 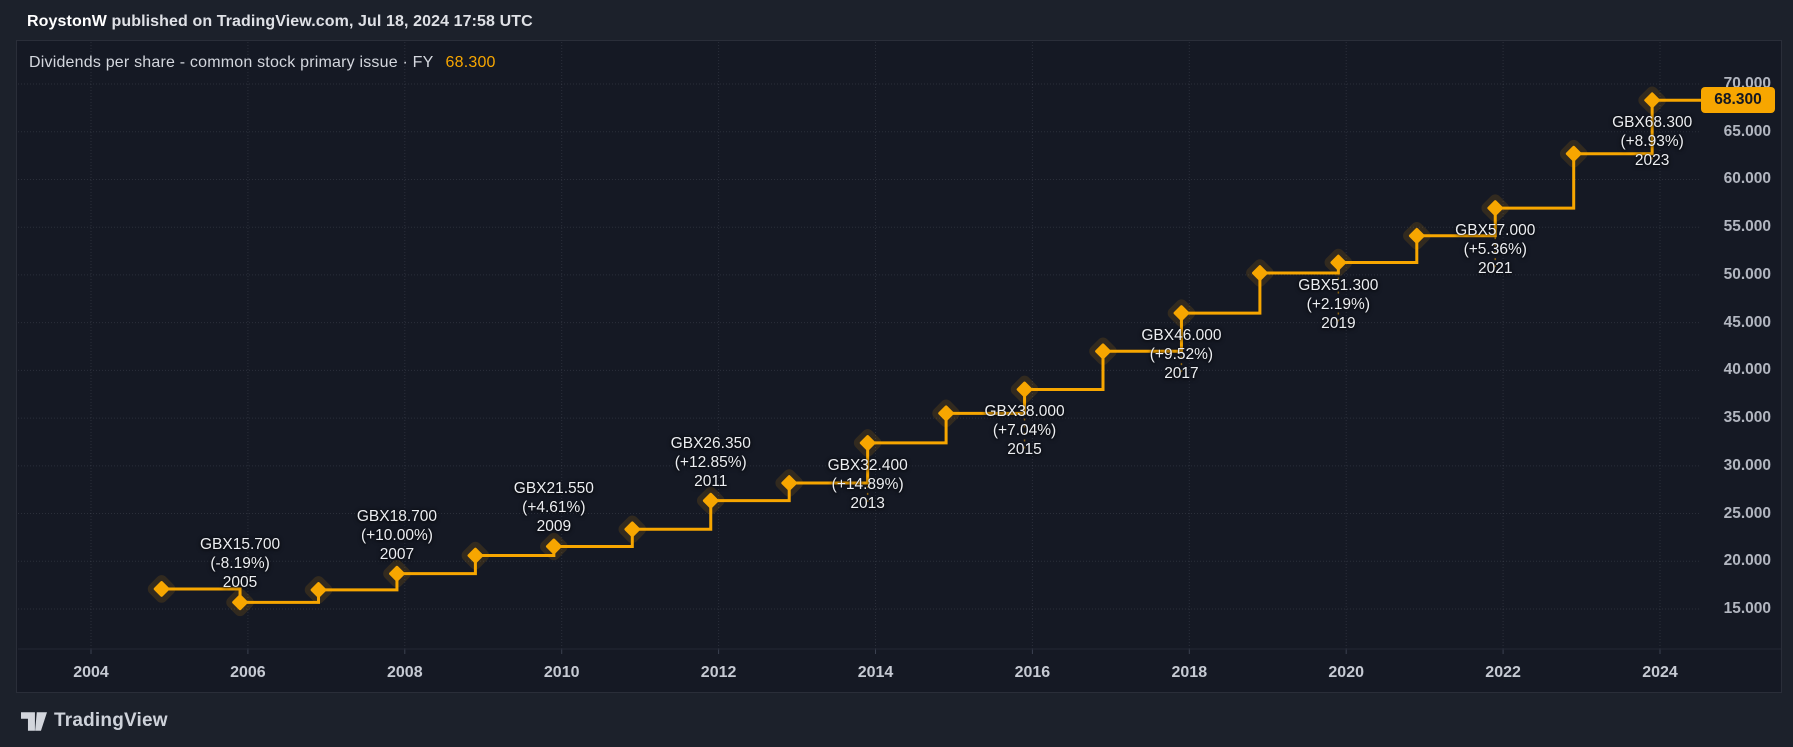 I want to click on annotation-change: (+14.89%), so click(x=867, y=484).